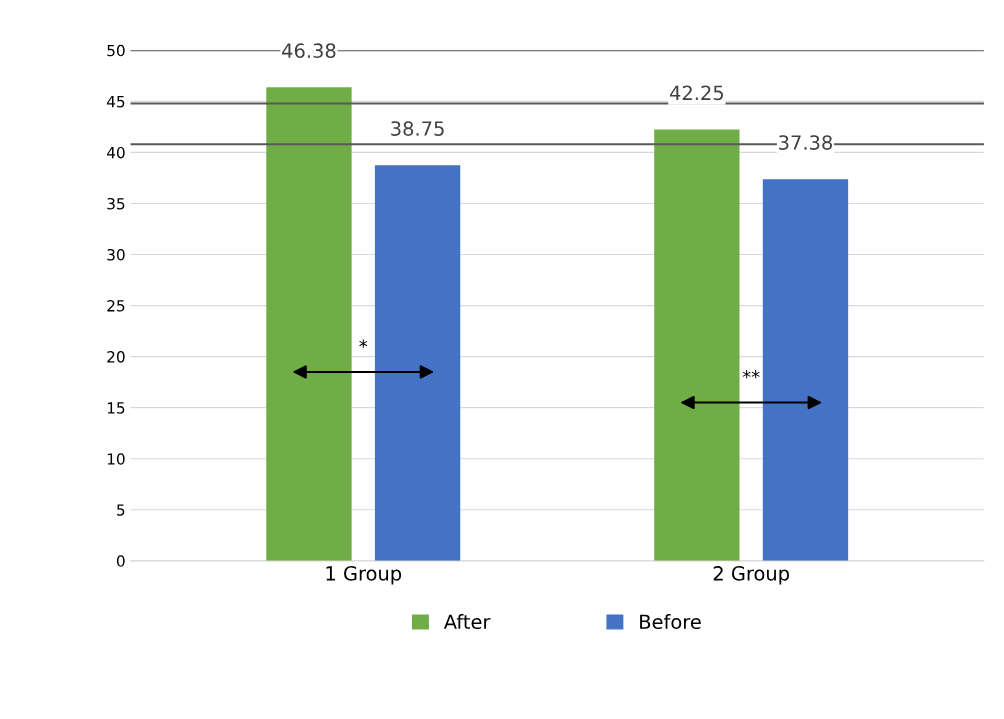 Image resolution: width=1004 pixels, height=719 pixels. What do you see at coordinates (115, 102) in the screenshot?
I see `y-tick-label: 45` at bounding box center [115, 102].